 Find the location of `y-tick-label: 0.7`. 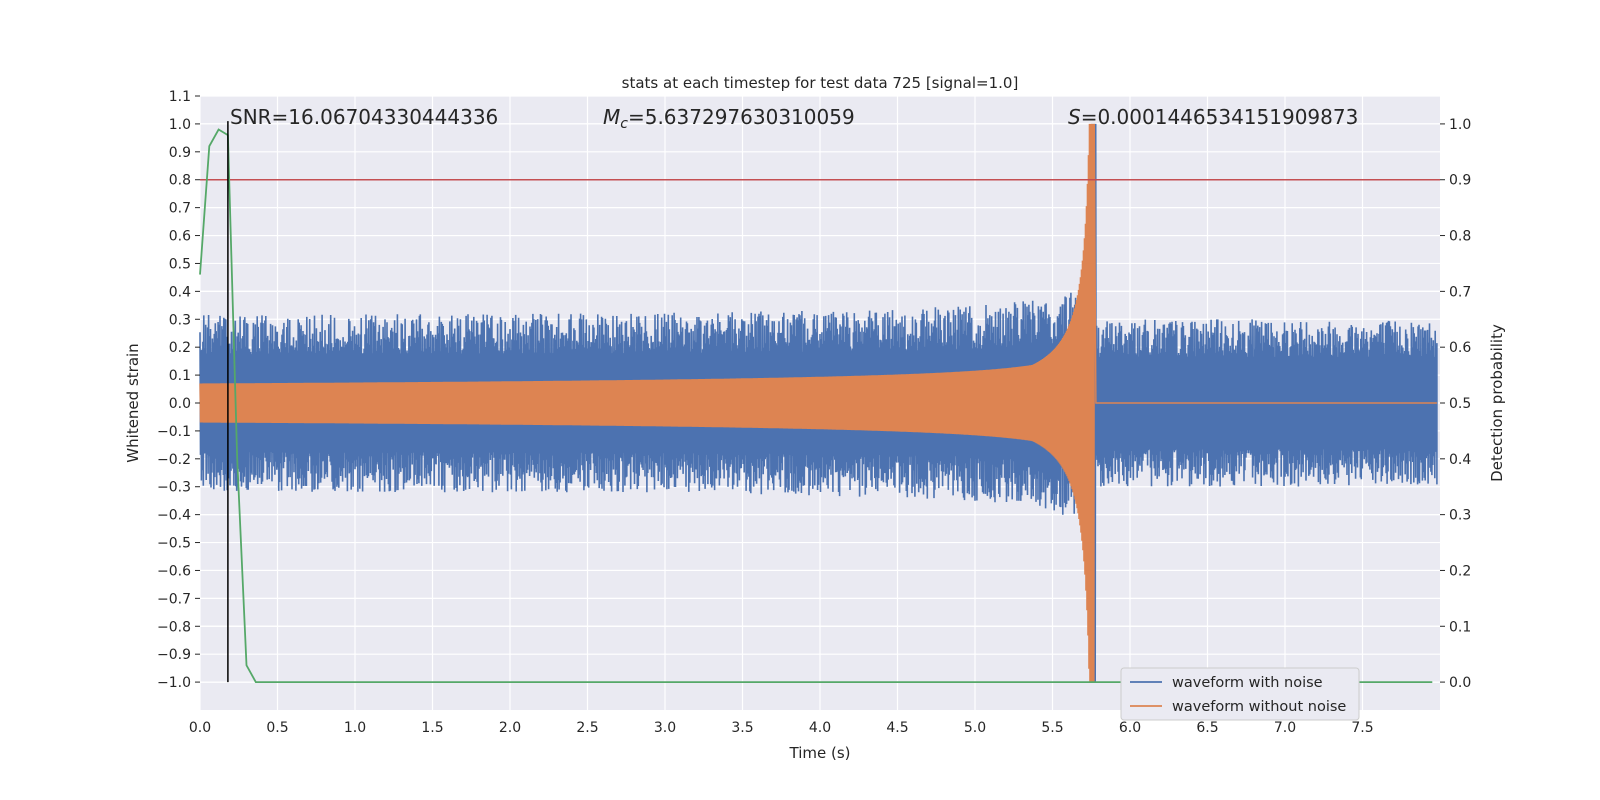

y-tick-label: 0.7 is located at coordinates (180, 209).